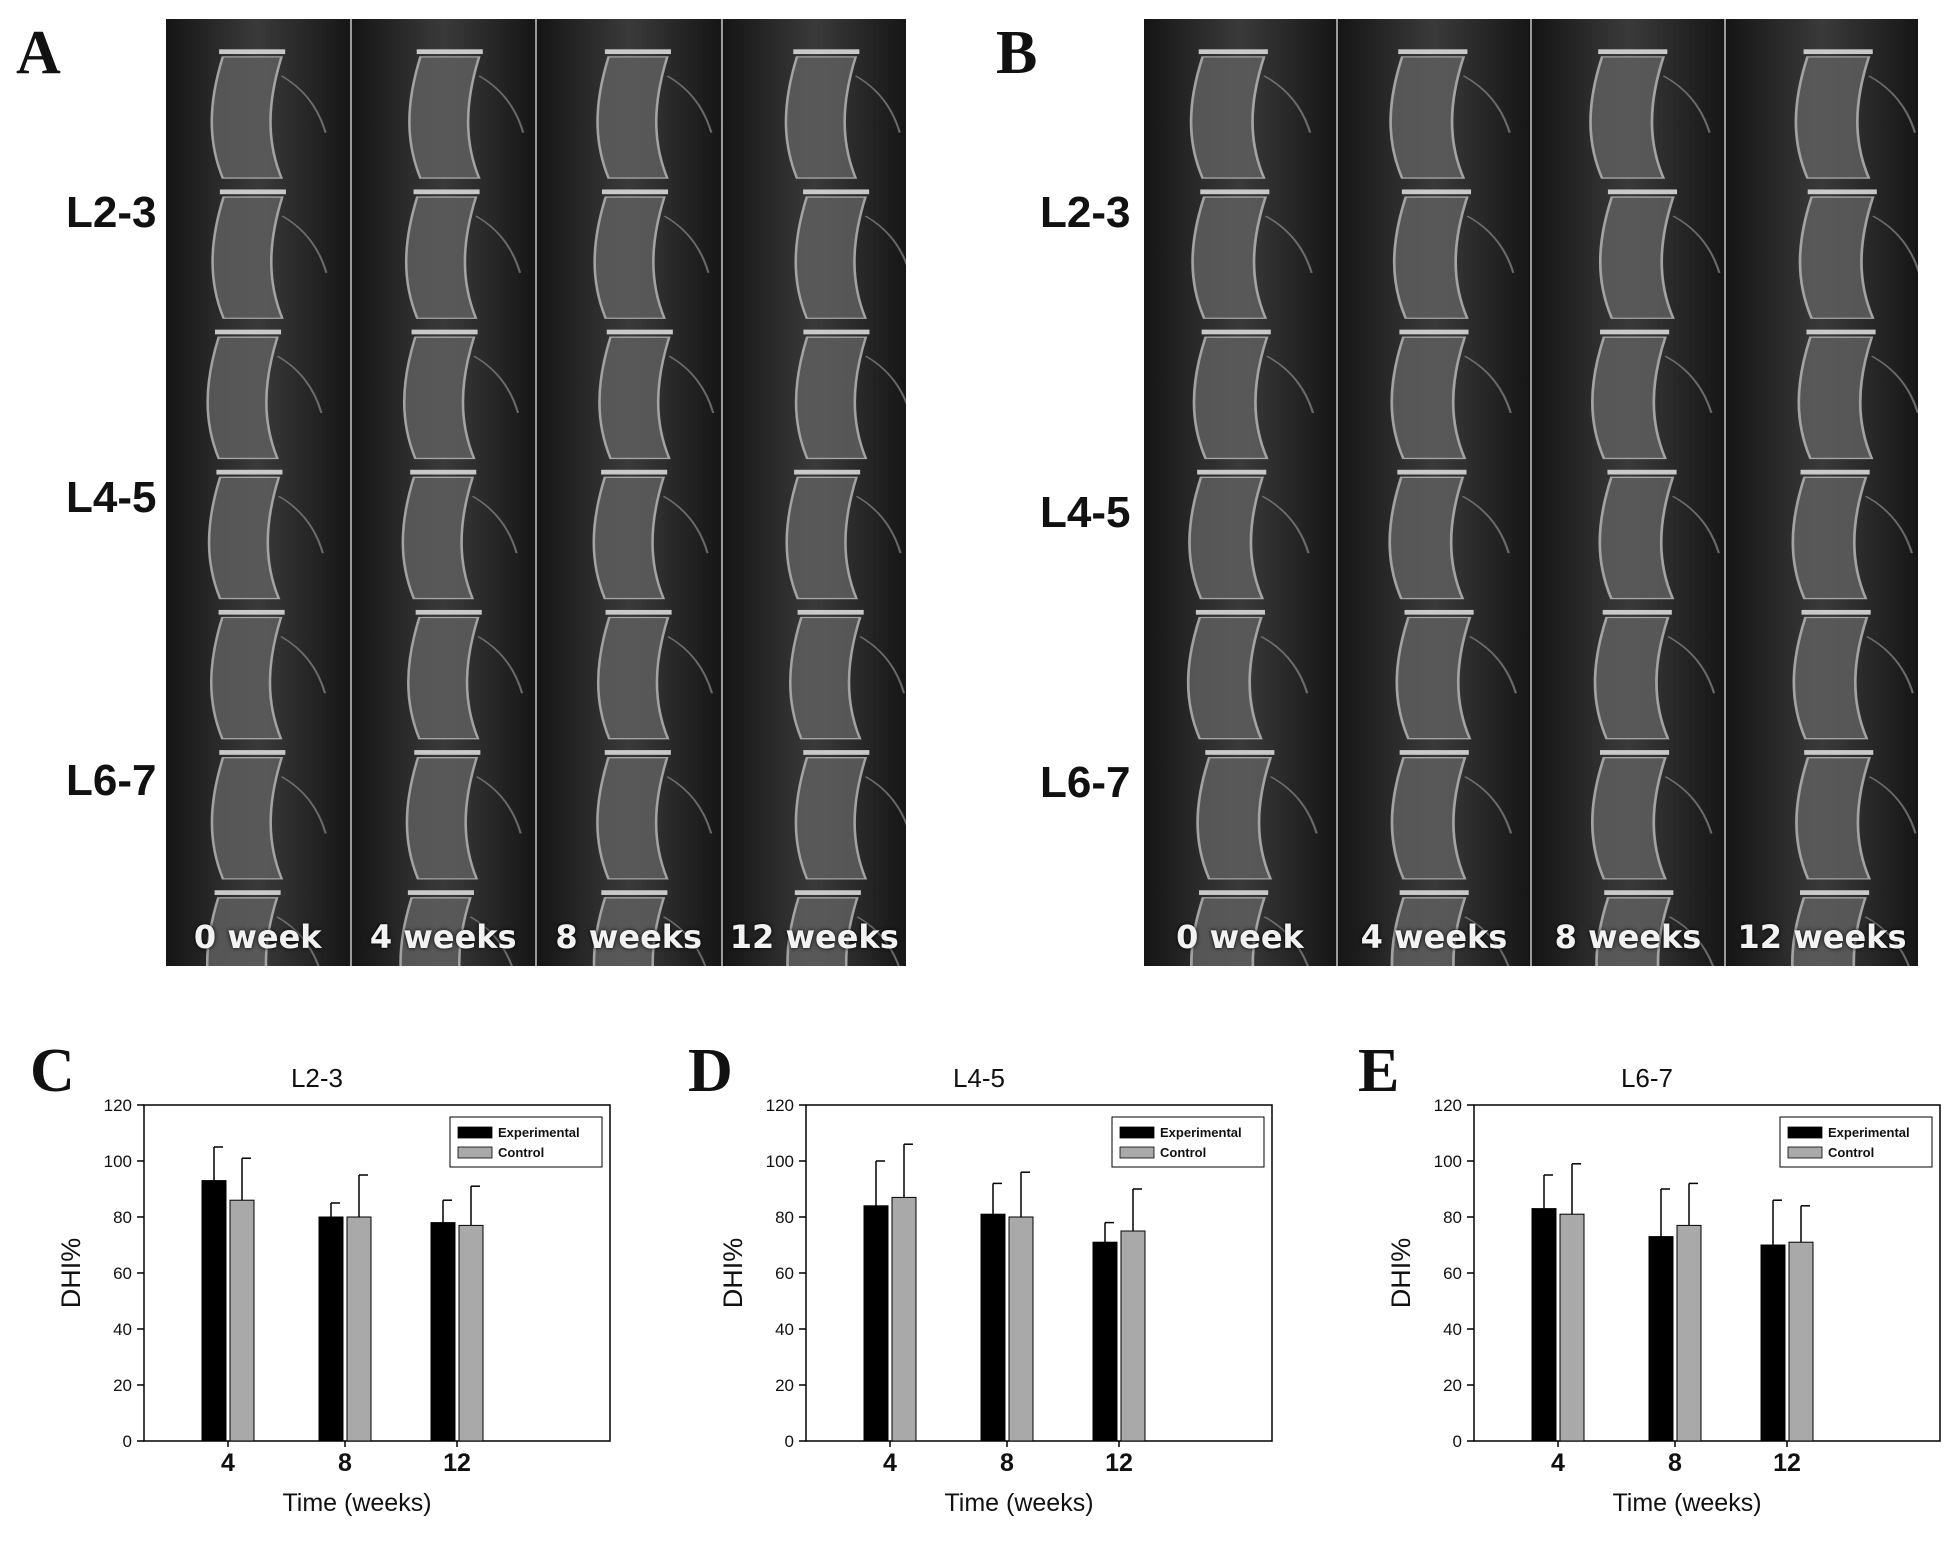 This screenshot has height=1543, width=1952. I want to click on xray-frame-caption: 8 weeks, so click(1628, 937).